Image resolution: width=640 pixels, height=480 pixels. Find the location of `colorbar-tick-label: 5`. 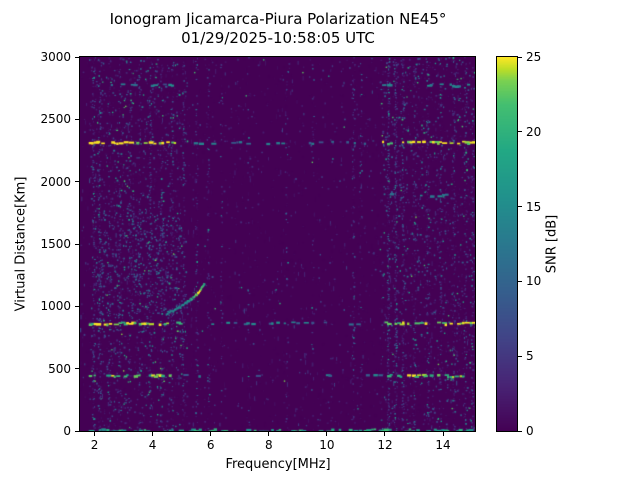

colorbar-tick-label: 5 is located at coordinates (530, 356).